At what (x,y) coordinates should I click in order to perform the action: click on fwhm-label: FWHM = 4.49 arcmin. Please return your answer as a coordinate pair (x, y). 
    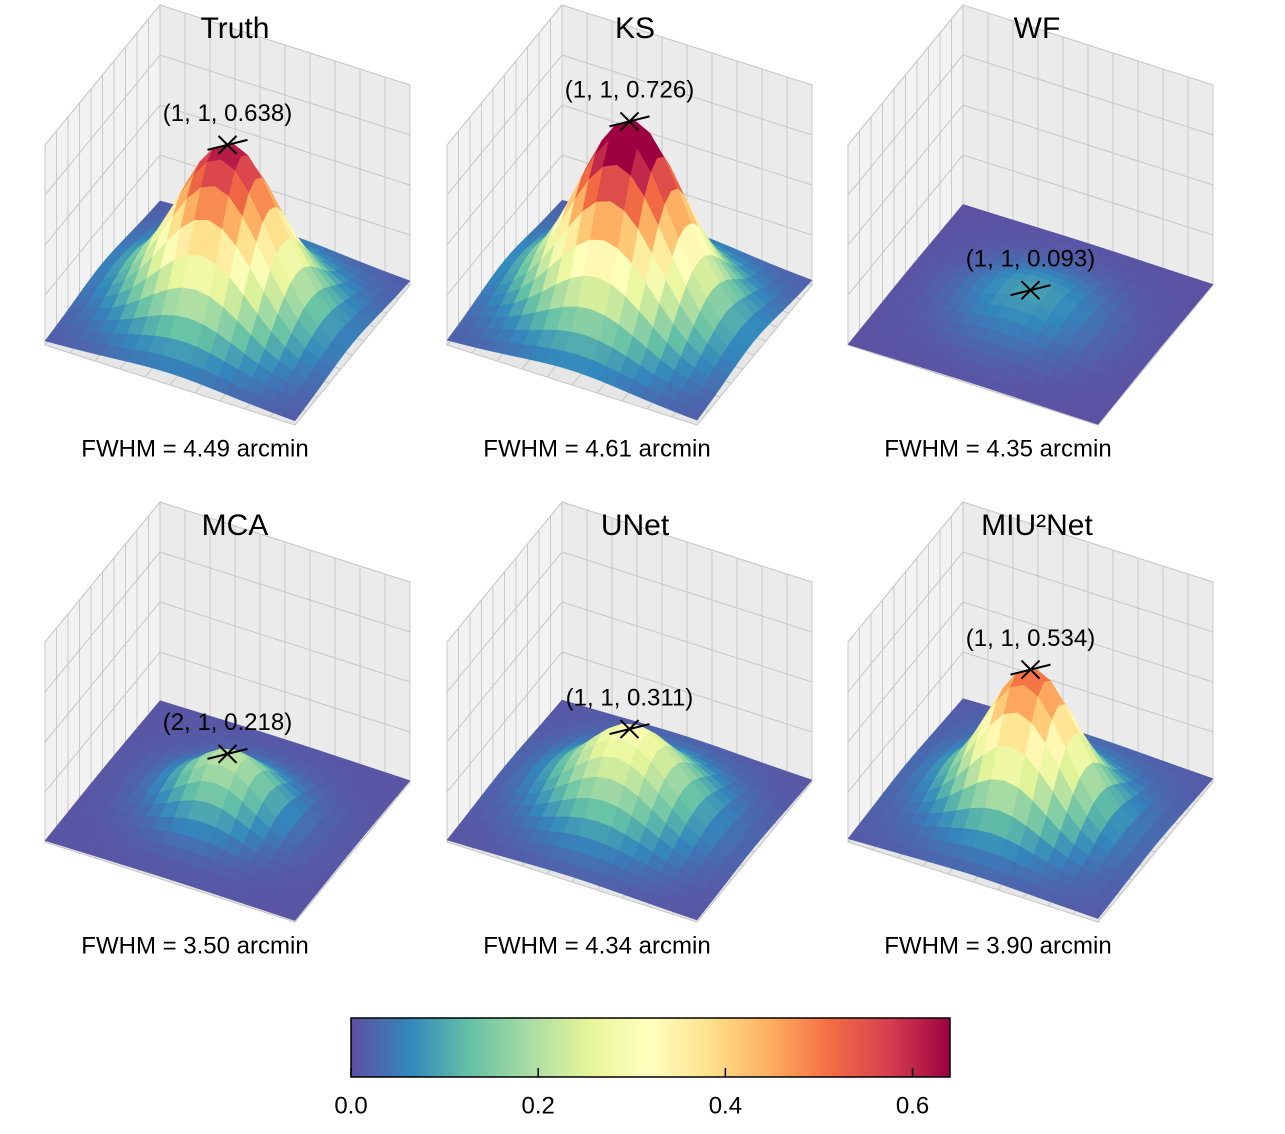
    Looking at the image, I should click on (194, 448).